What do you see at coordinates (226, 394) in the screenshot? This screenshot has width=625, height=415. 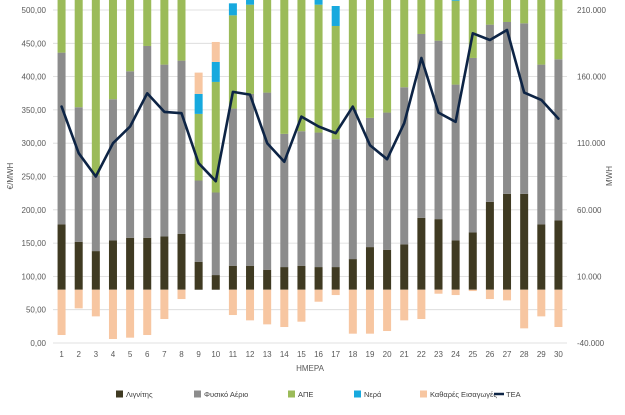 I see `legend-label: Φυσικό Αέριο` at bounding box center [226, 394].